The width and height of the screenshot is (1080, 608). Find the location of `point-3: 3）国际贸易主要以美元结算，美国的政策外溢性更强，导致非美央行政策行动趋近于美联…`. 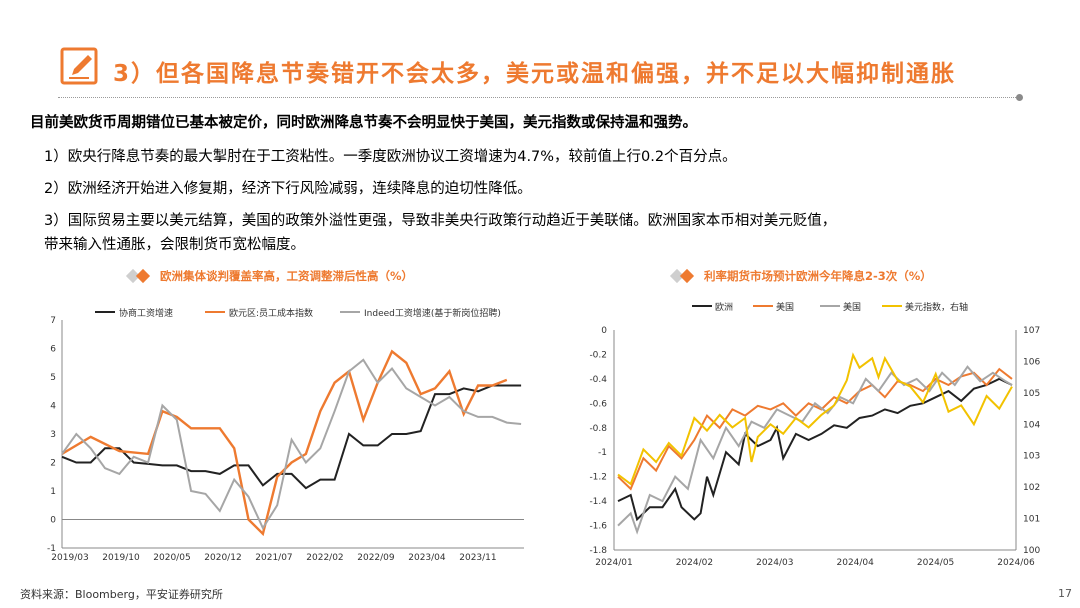

point-3: 3）国际贸易主要以美元结算，美国的政策外溢性更强，导致非美央行政策行动趋近于美联… is located at coordinates (440, 221).